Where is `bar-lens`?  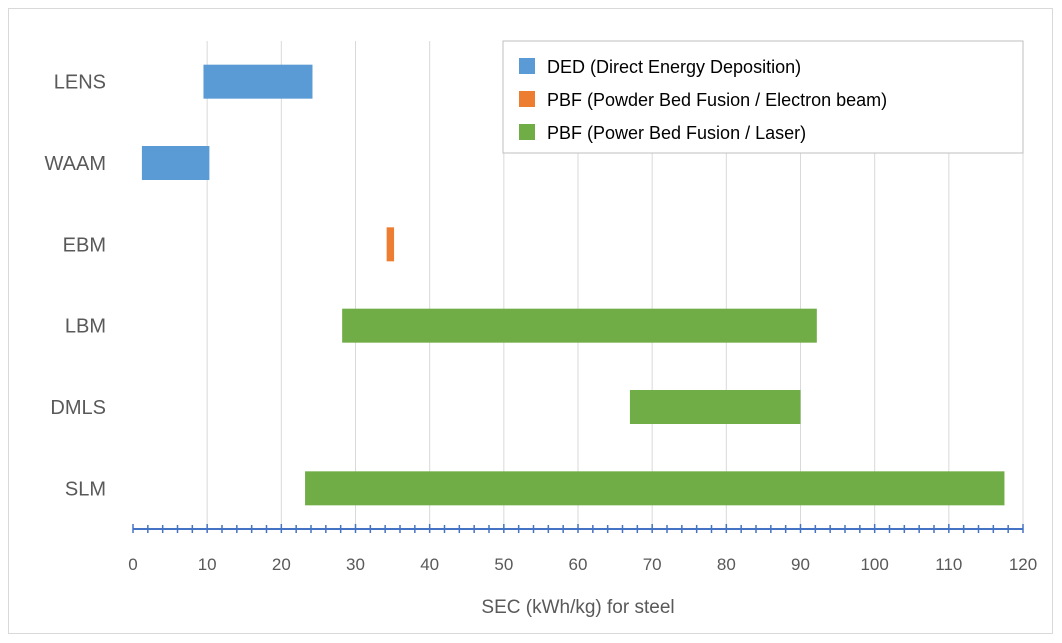 bar-lens is located at coordinates (258, 81).